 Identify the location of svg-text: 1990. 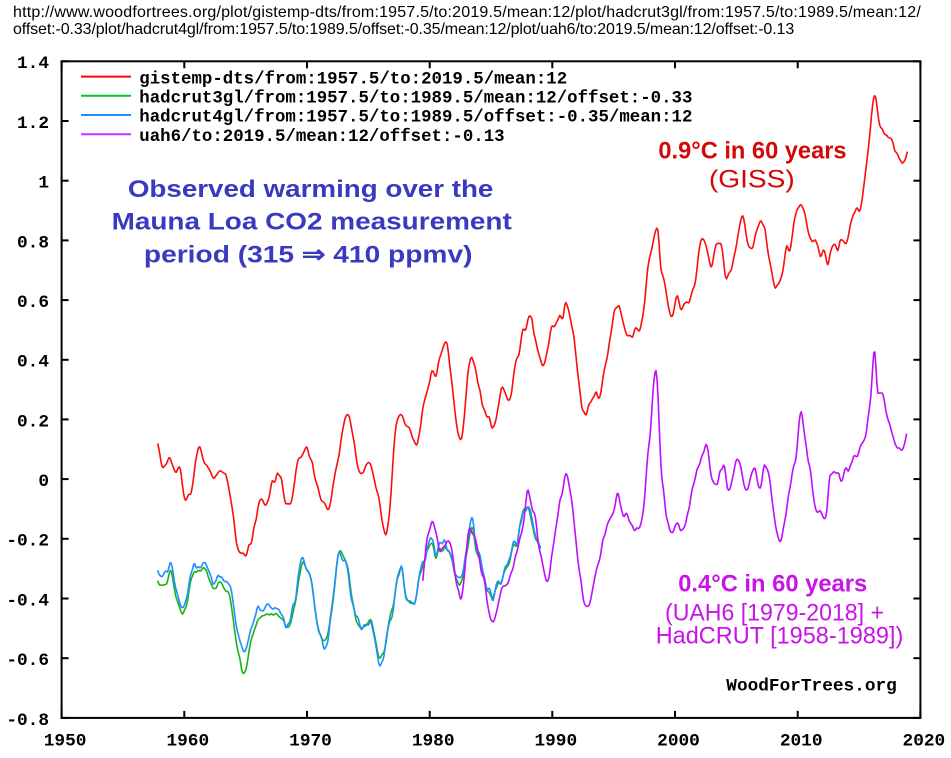
(555, 741).